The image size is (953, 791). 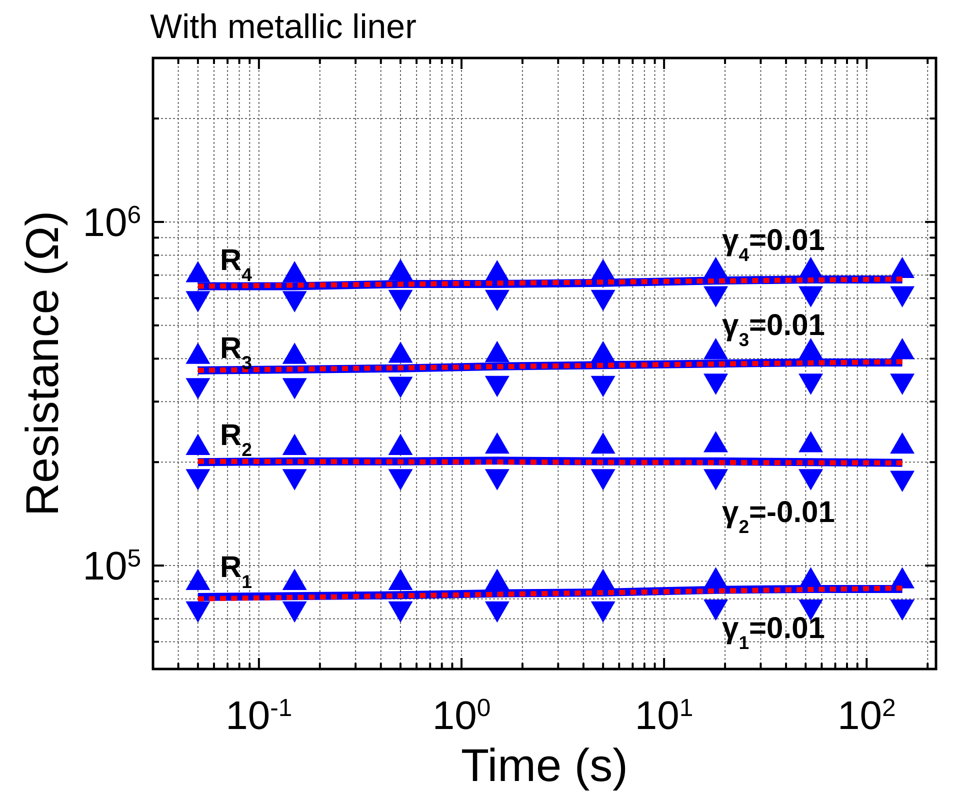 What do you see at coordinates (111, 222) in the screenshot?
I see `y-tick-label: 10$^{6}$` at bounding box center [111, 222].